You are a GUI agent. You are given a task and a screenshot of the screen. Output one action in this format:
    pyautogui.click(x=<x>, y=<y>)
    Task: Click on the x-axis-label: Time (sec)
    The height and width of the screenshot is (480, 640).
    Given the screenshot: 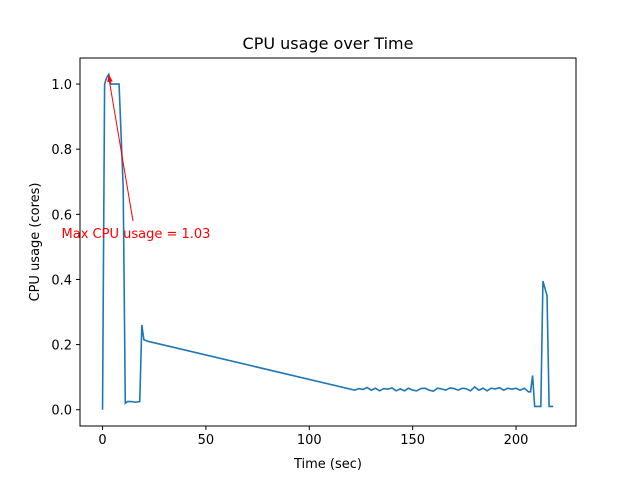 What is the action you would take?
    pyautogui.click(x=327, y=464)
    